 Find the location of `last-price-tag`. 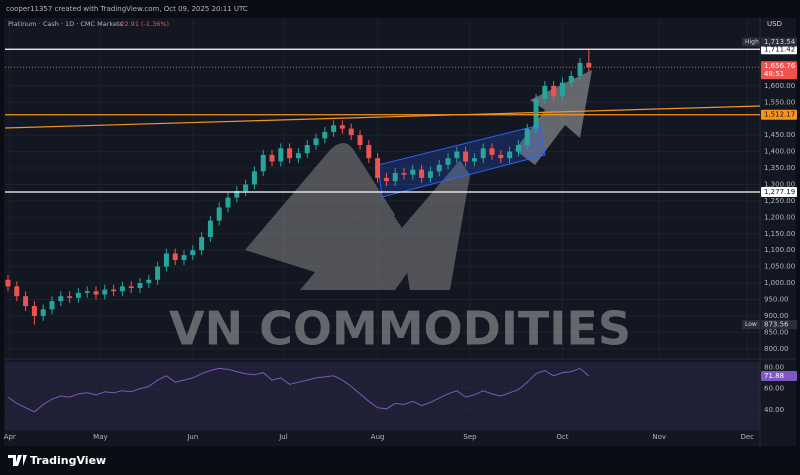

last-price-tag is located at coordinates (779, 70).